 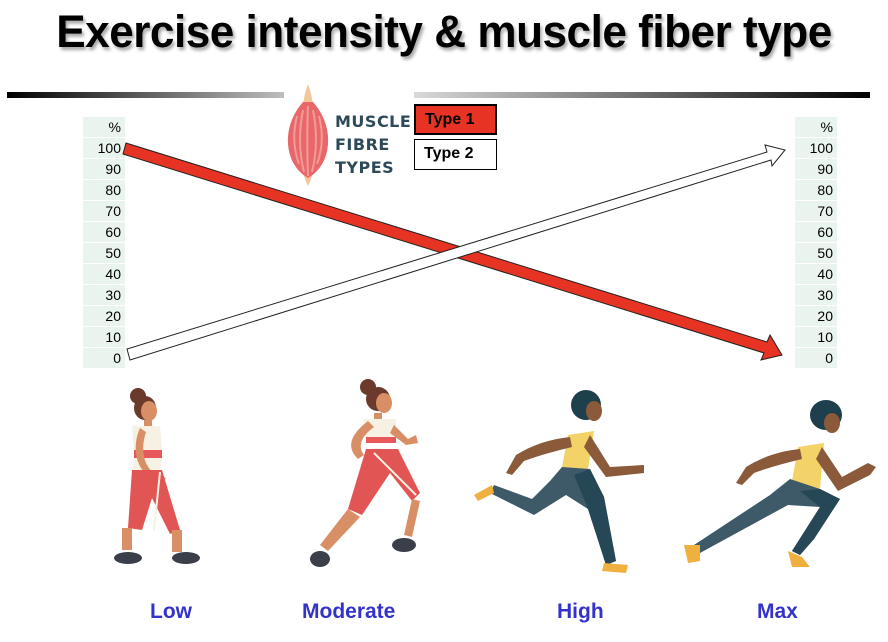 What do you see at coordinates (362, 144) in the screenshot?
I see `fibre-line: FIBRE` at bounding box center [362, 144].